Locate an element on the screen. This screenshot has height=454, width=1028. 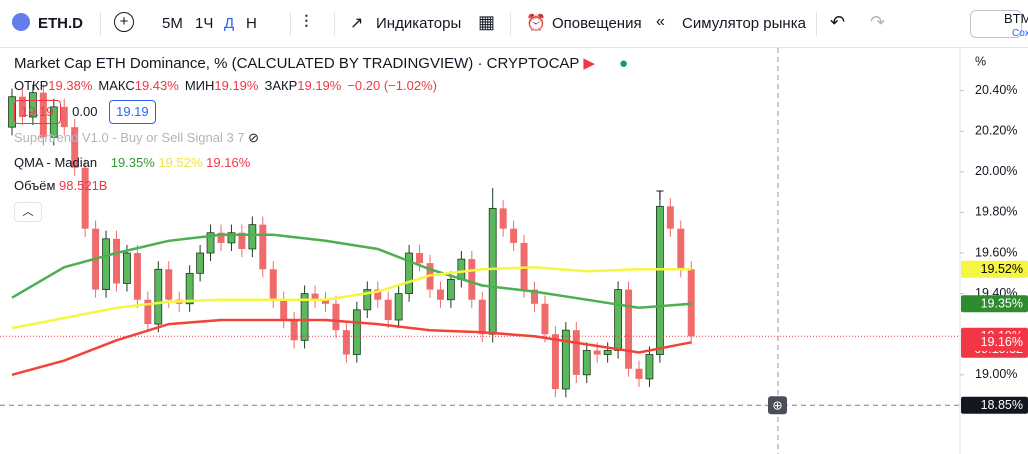
ohlc-value: 19.43% is located at coordinates (156, 85).